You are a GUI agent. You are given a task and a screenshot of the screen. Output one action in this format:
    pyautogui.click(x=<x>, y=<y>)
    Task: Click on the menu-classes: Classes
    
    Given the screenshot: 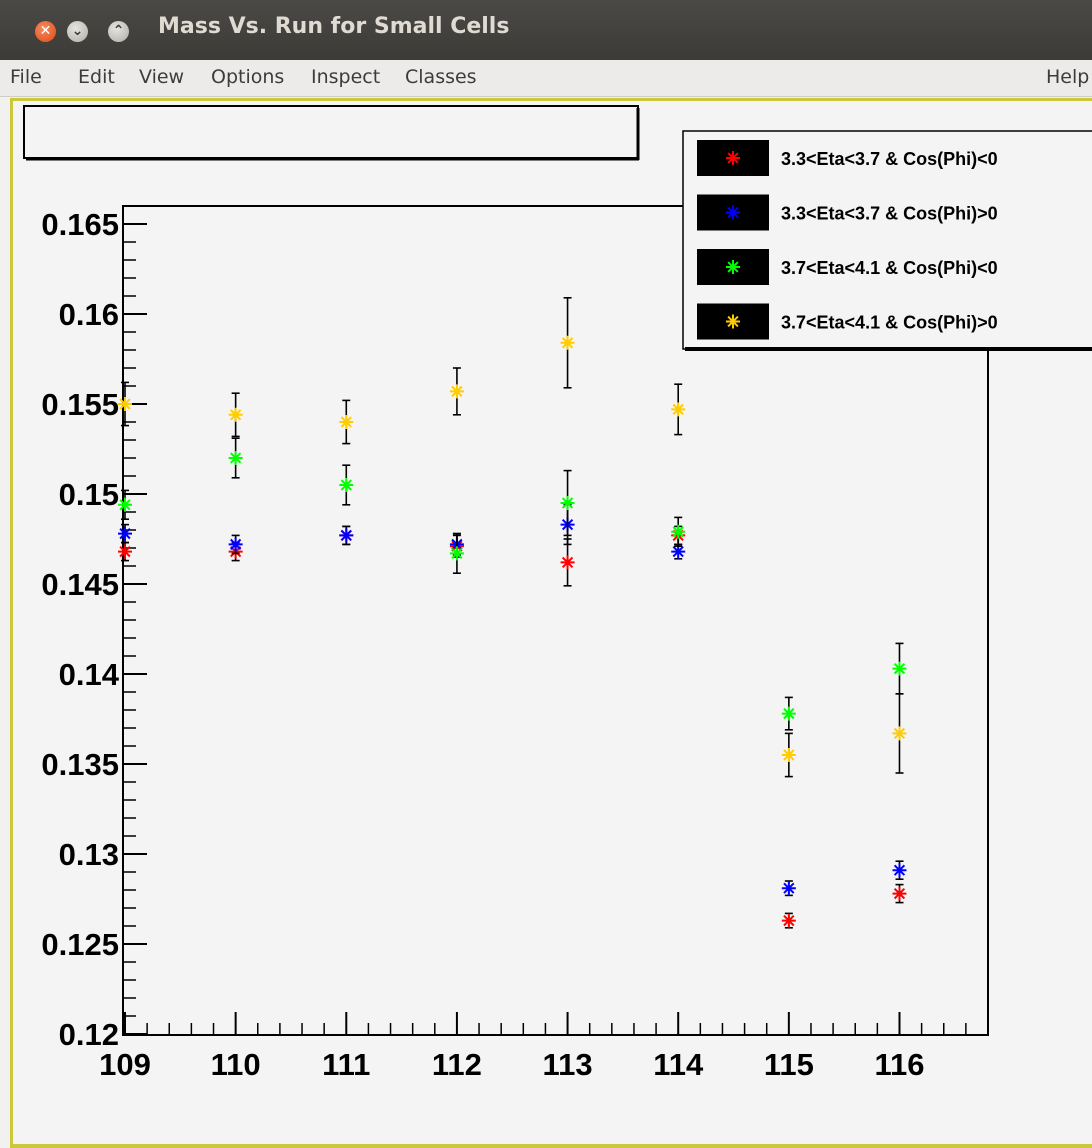 What is the action you would take?
    pyautogui.click(x=441, y=77)
    